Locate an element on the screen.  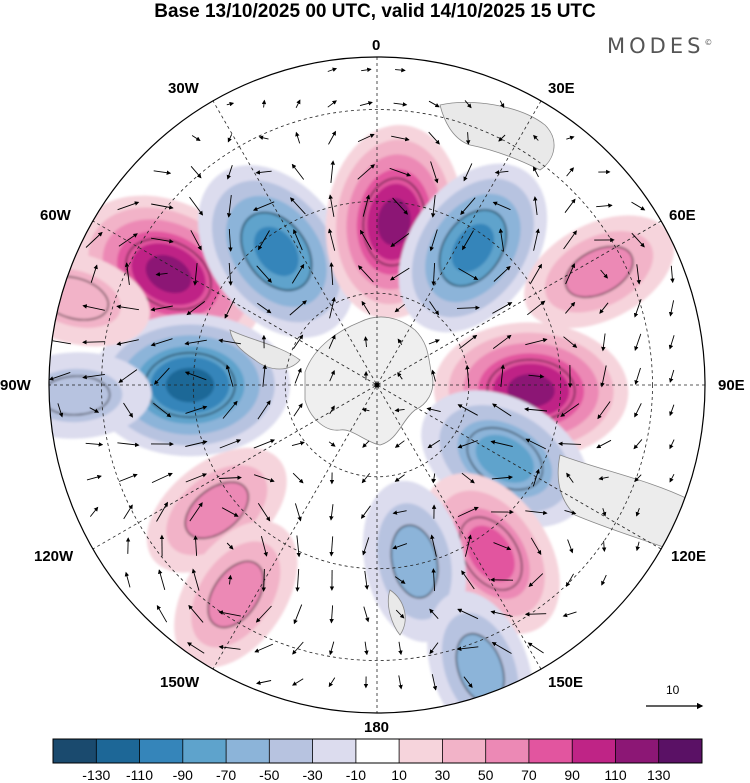
reference-vector-value: 10 is located at coordinates (673, 690).